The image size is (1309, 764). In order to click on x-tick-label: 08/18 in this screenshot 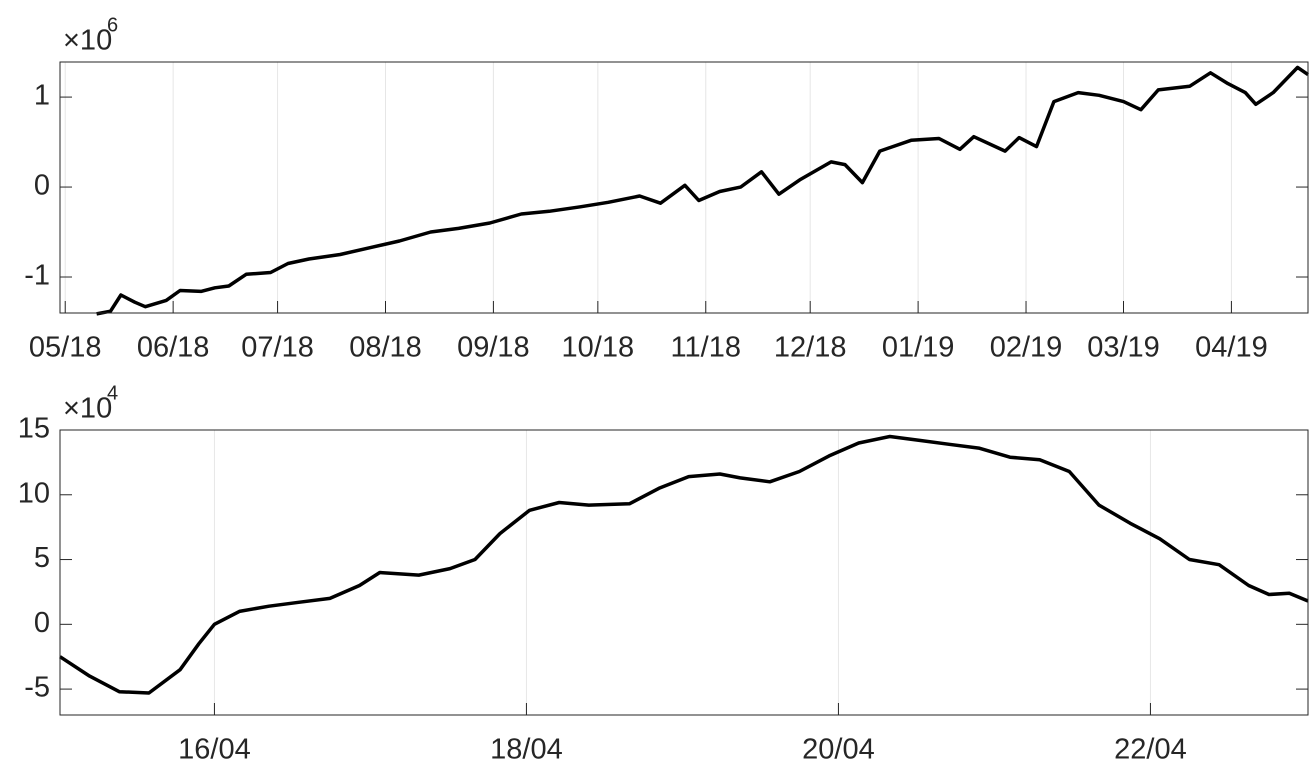, I will do `click(385, 348)`.